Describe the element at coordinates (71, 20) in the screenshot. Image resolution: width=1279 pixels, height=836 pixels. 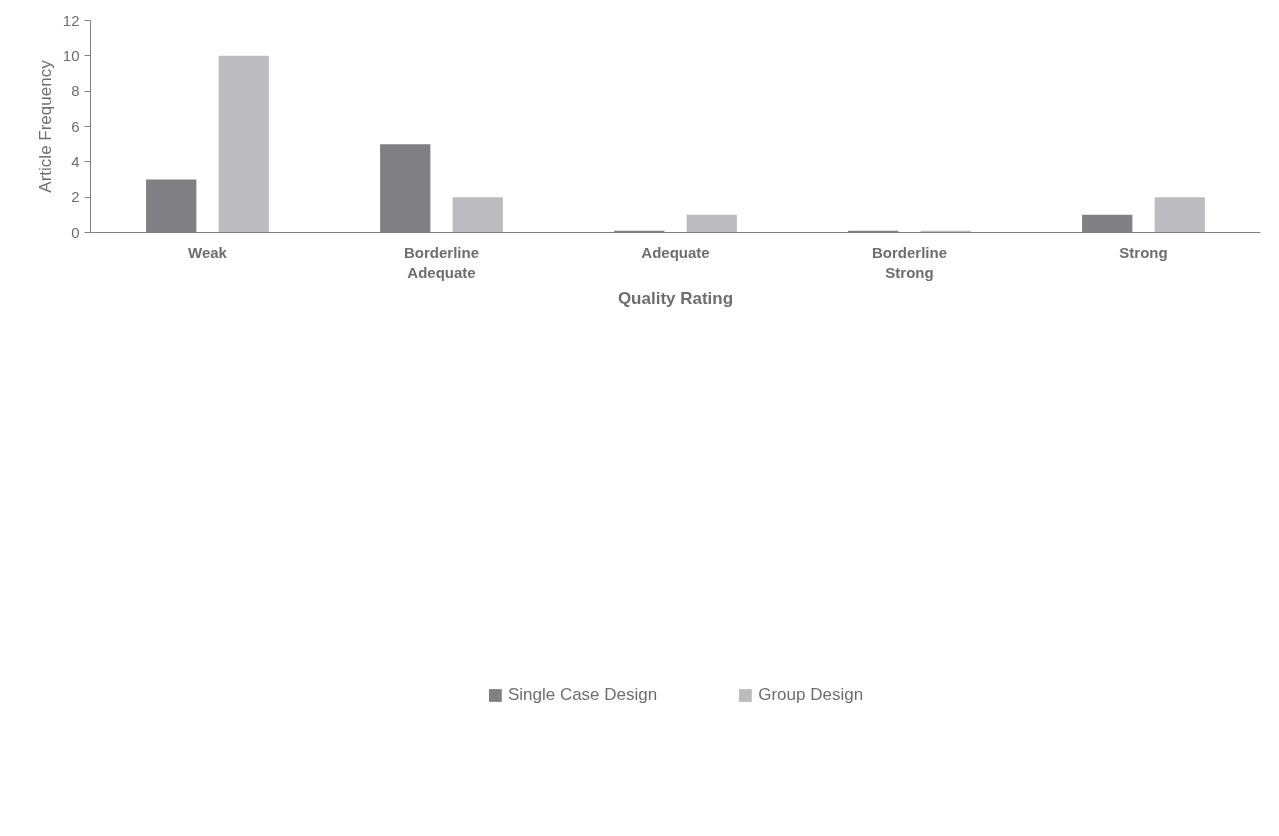
I see `y-tick-label: 12` at that location.